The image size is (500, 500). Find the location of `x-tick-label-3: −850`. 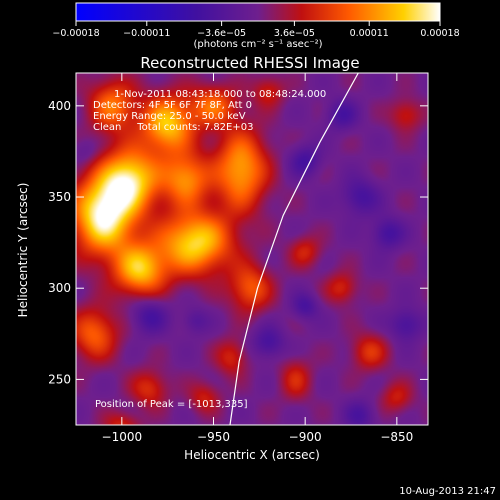

x-tick-label-3: −850 is located at coordinates (396, 437).